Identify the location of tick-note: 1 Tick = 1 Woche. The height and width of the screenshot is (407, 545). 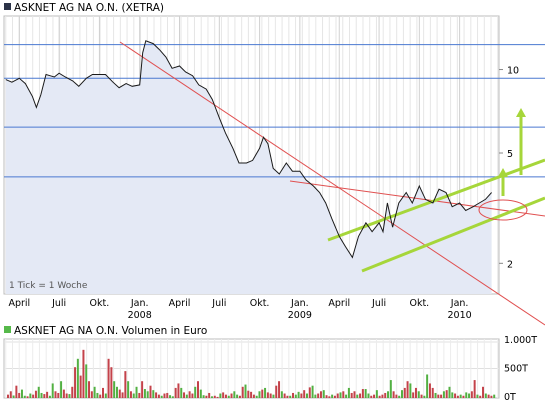
(48, 286).